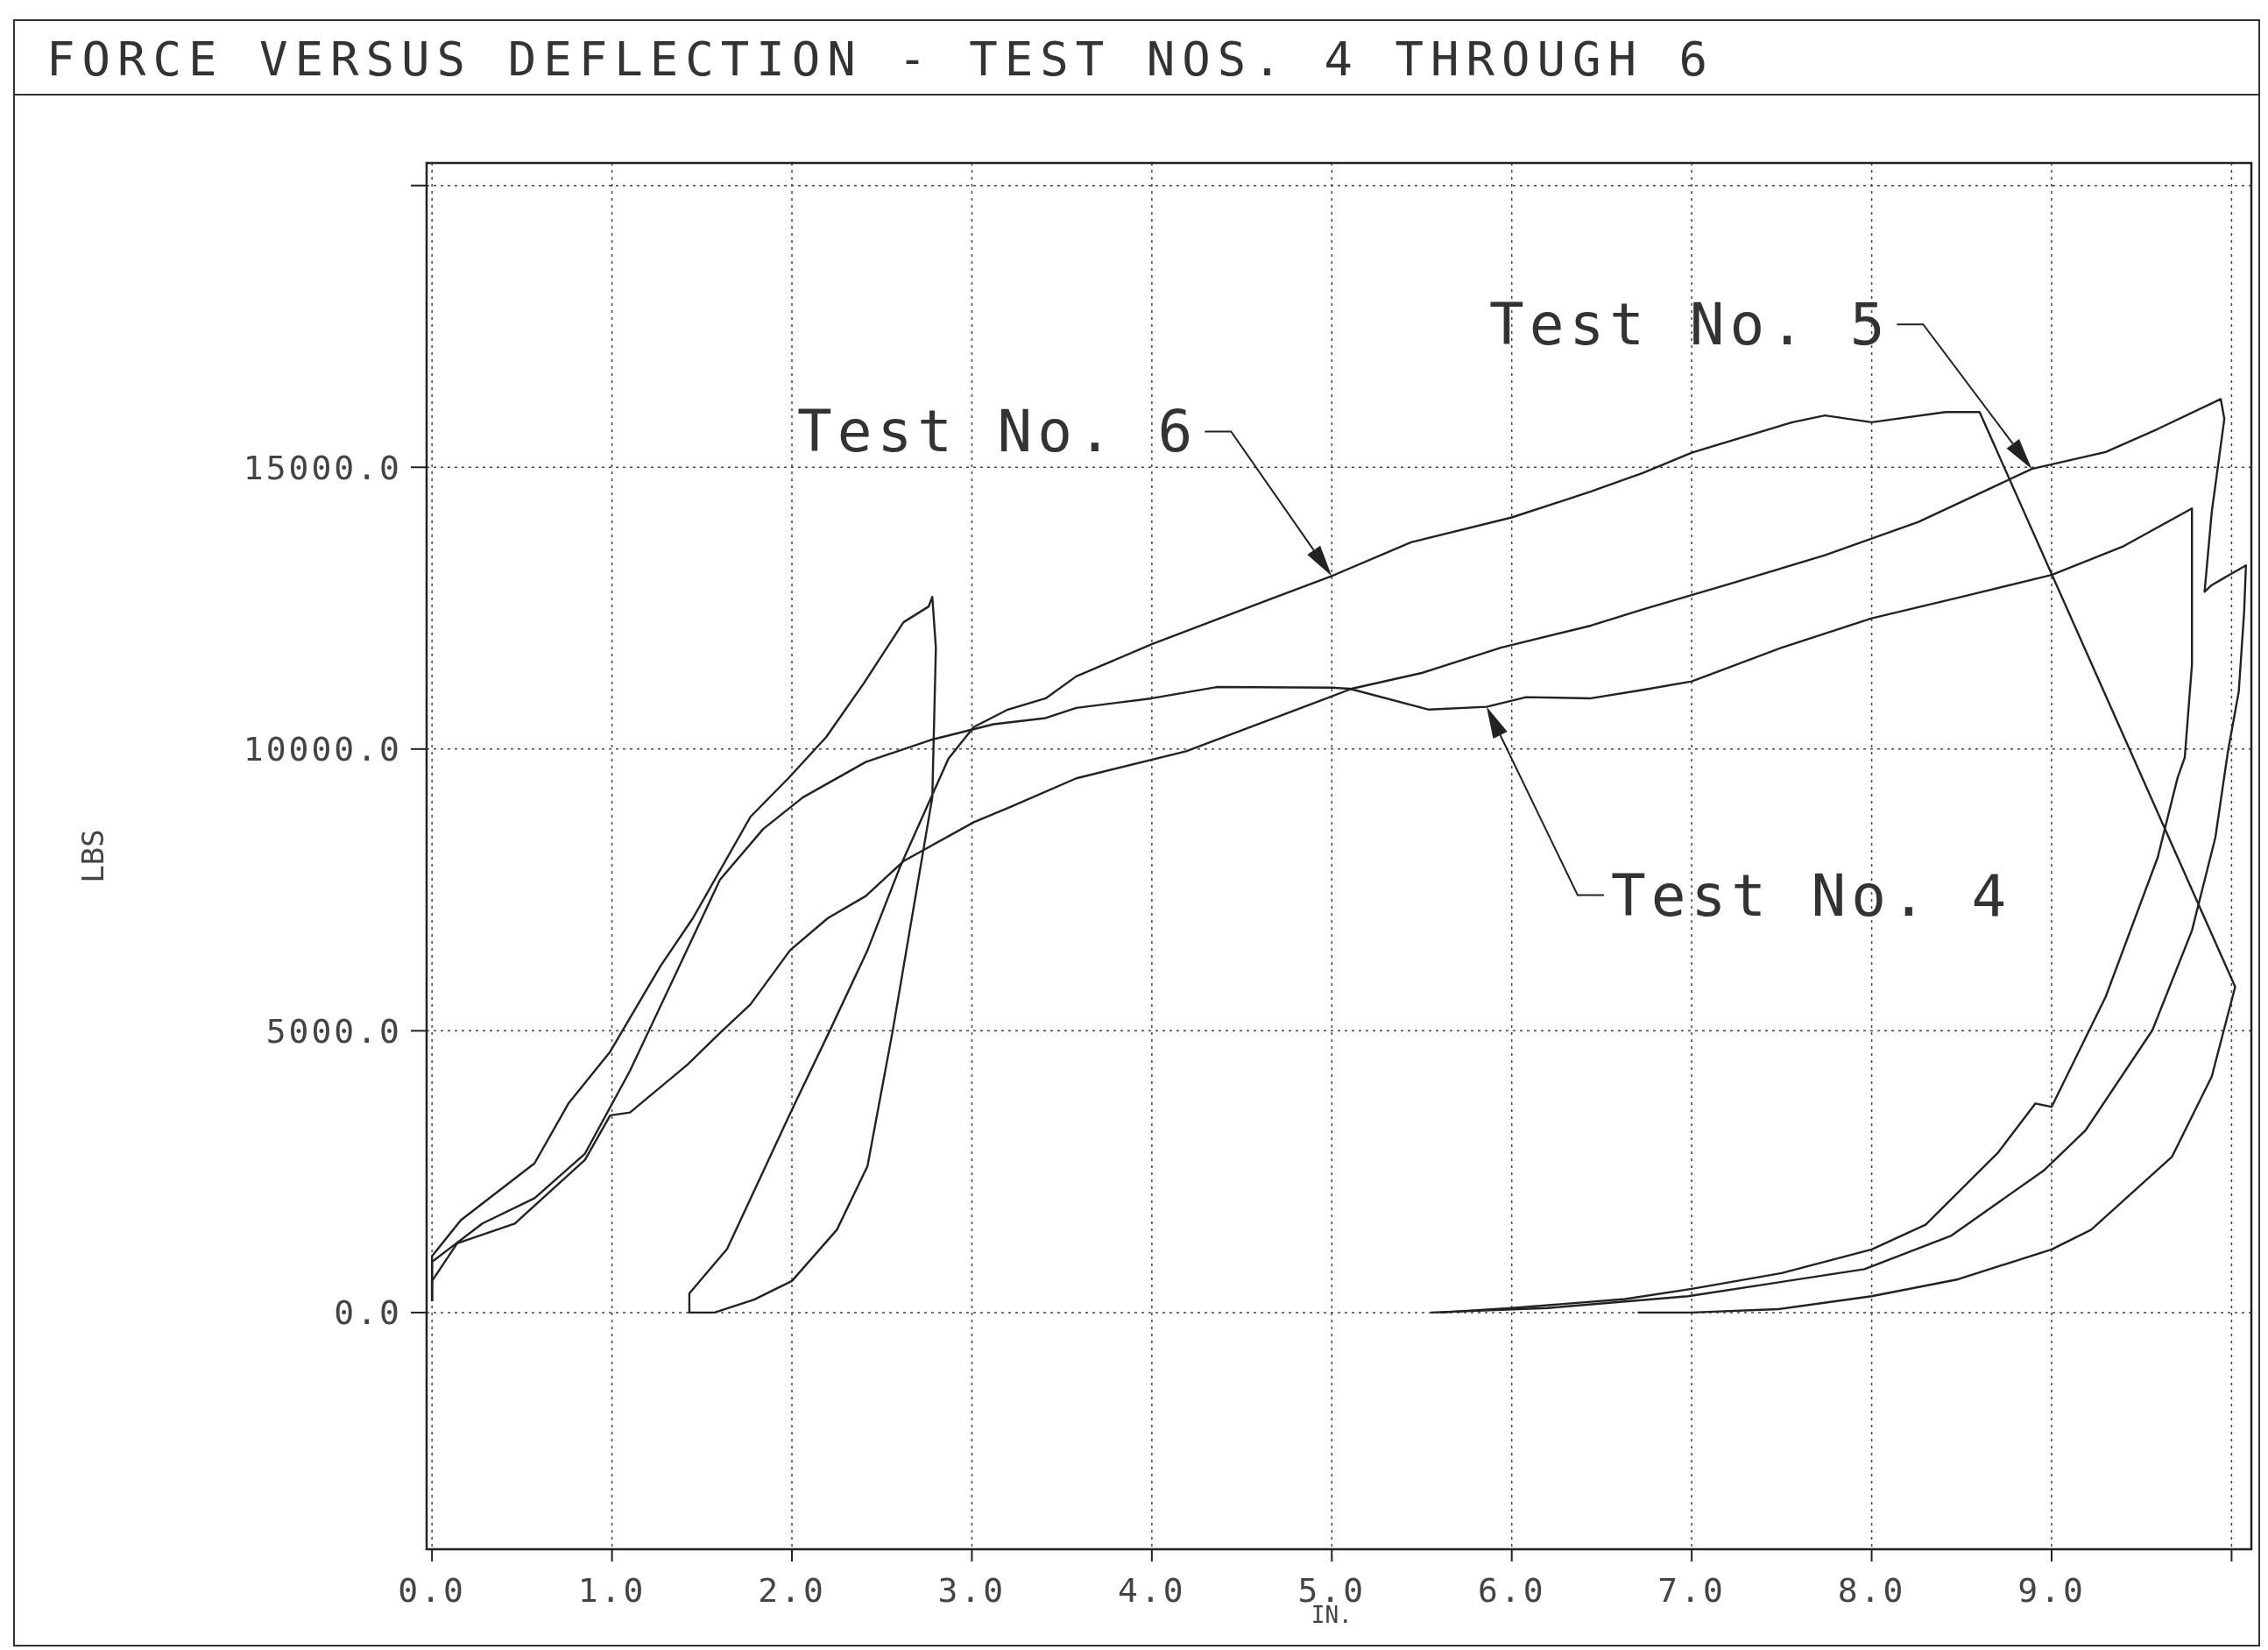  Describe the element at coordinates (1152, 1590) in the screenshot. I see `x-tick-label: 4.0` at that location.